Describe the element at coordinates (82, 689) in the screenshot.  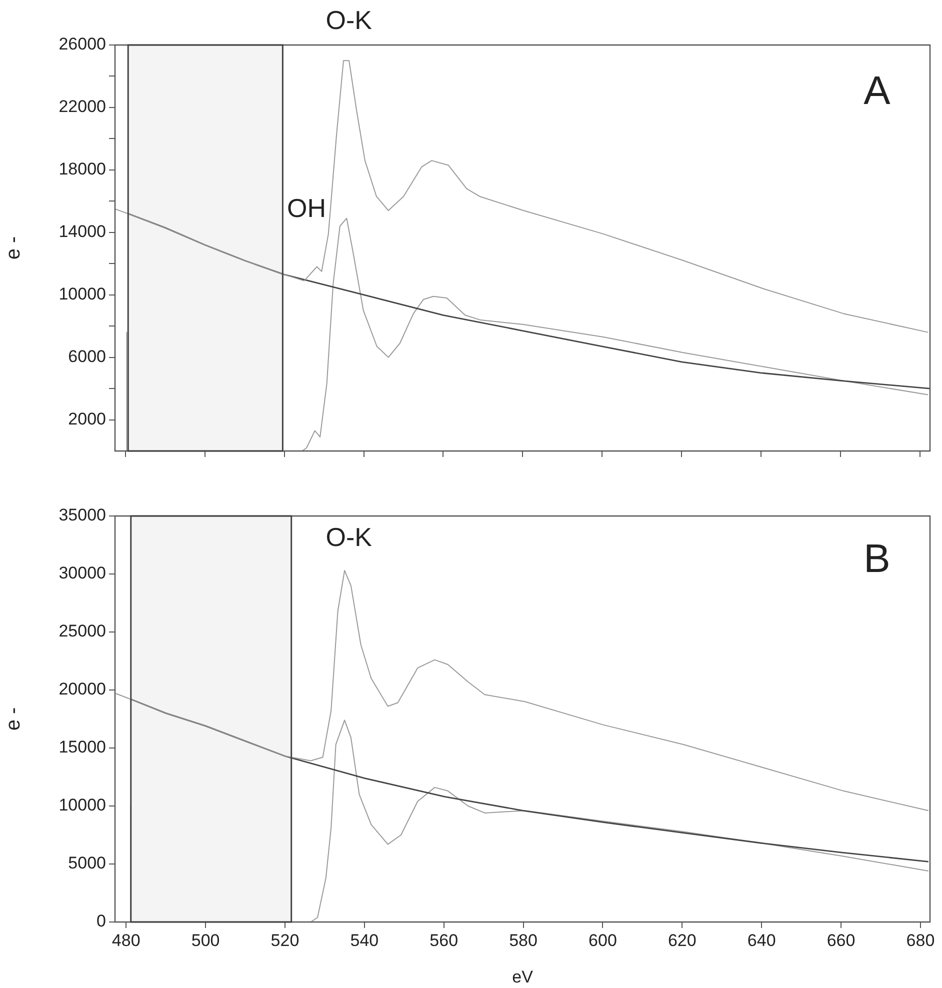
I see `y-tick-label: 20000` at that location.